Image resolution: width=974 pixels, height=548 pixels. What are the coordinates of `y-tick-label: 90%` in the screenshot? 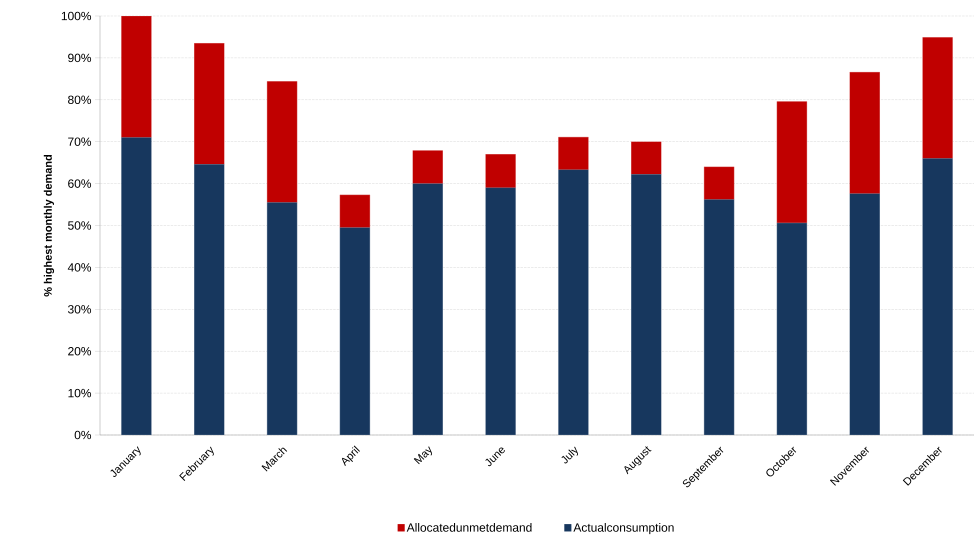 It's located at (80, 58).